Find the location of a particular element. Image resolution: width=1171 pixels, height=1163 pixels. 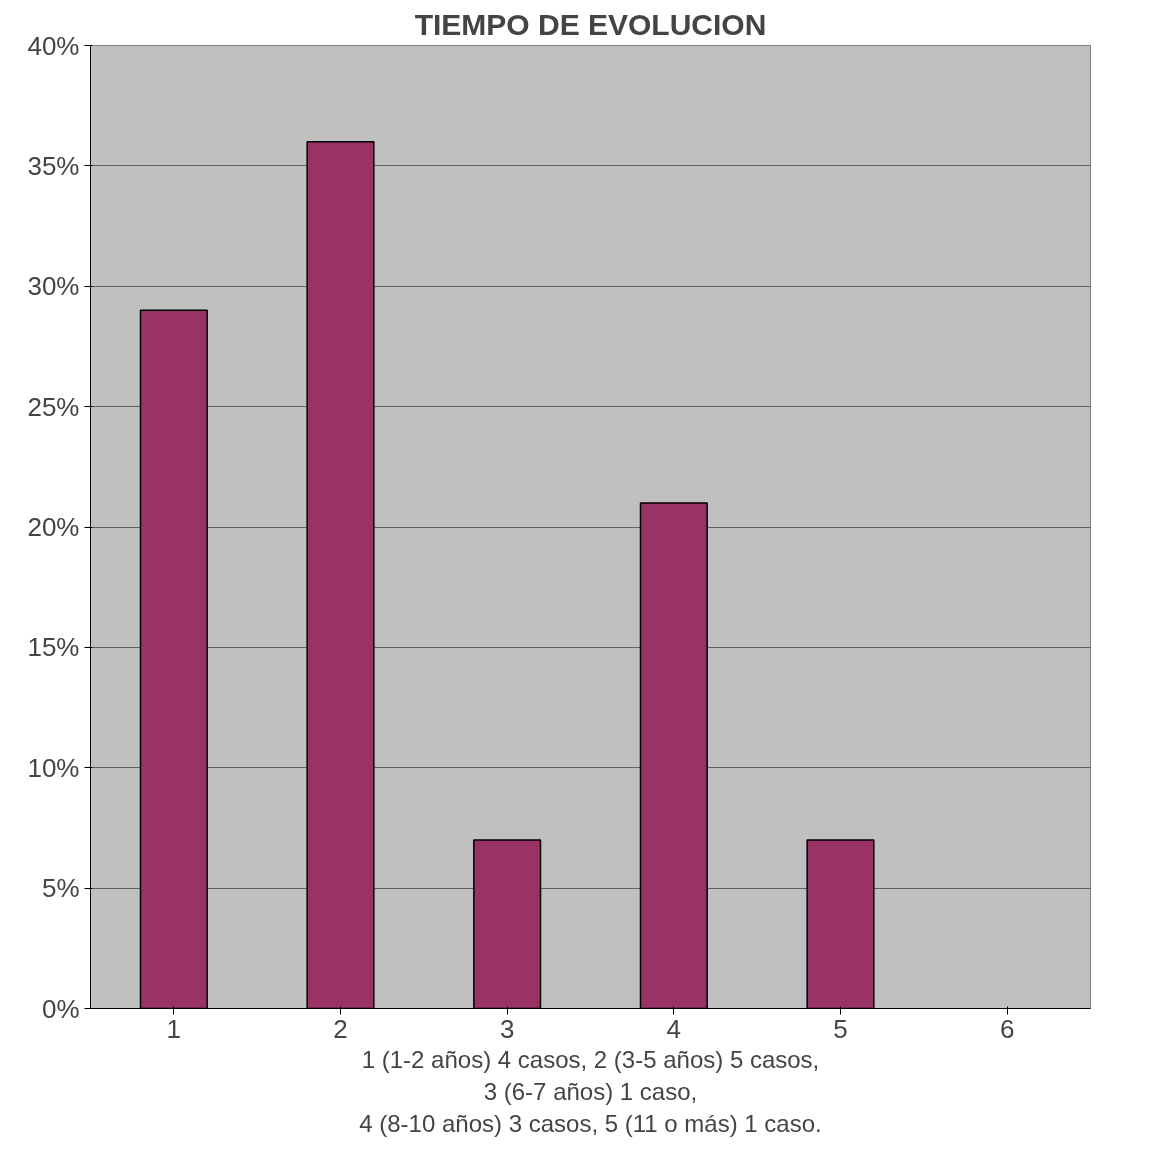

x-axis-title: 1 (1-2 años) 4 casos, 2 (3-5 años) 5 casos, 3 (6-7 años) 1 caso, 4 (8-10 años) 3 casos, 5 (11 o más) 1 caso. is located at coordinates (590, 1091).